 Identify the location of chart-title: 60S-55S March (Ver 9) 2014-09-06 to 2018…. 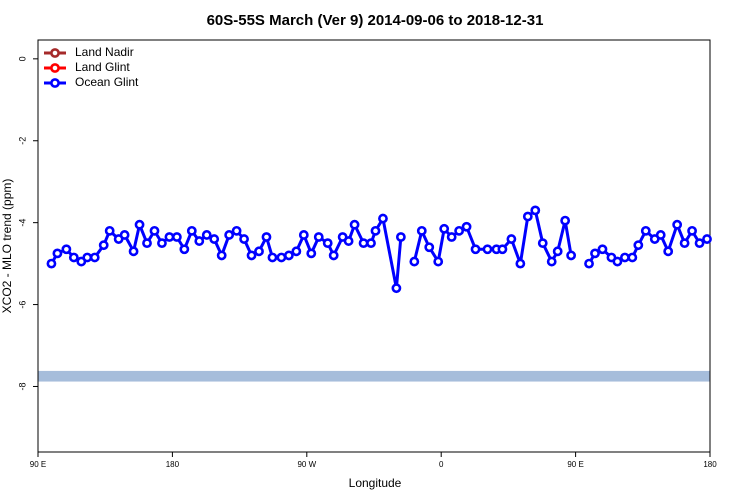
(375, 20).